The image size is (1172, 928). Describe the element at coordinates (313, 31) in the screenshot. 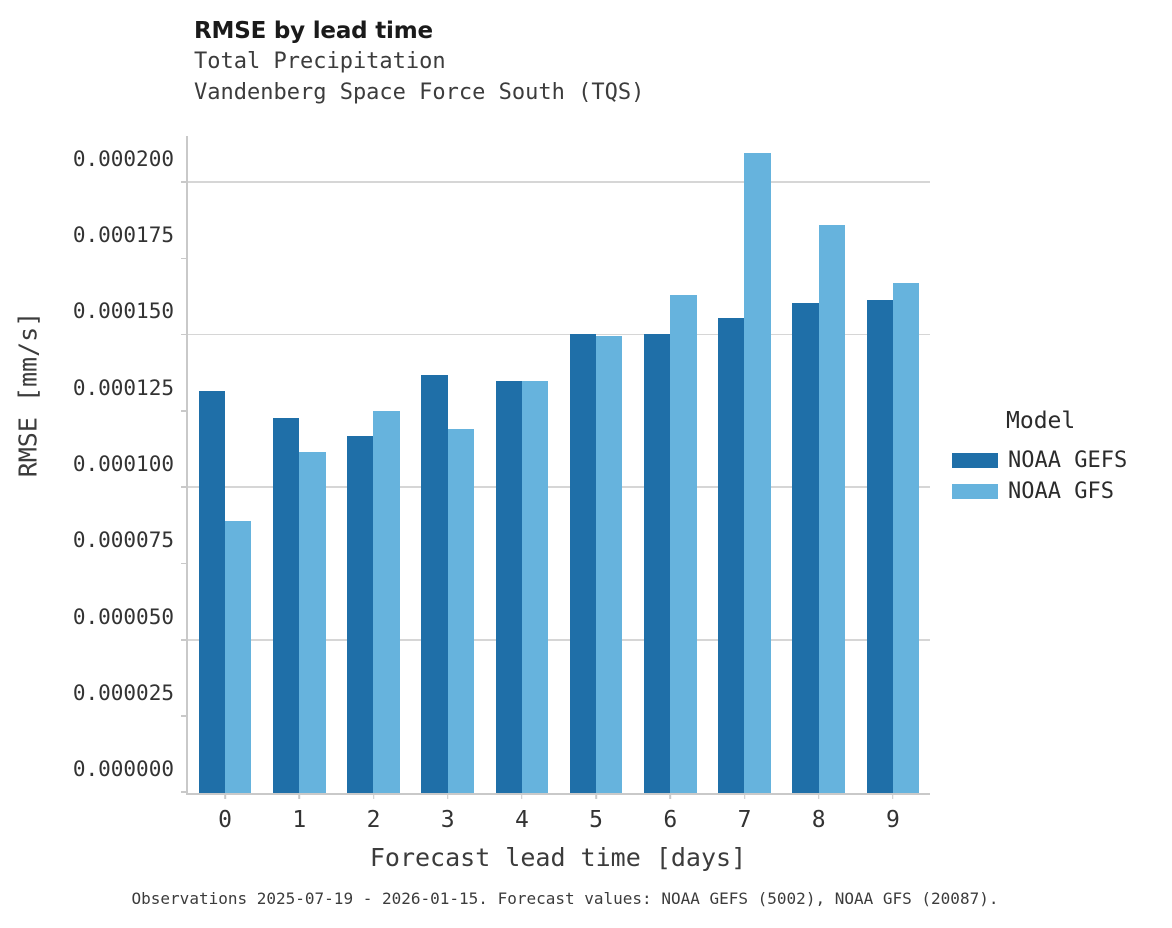

I see `page-title: RMSE by lead time` at that location.